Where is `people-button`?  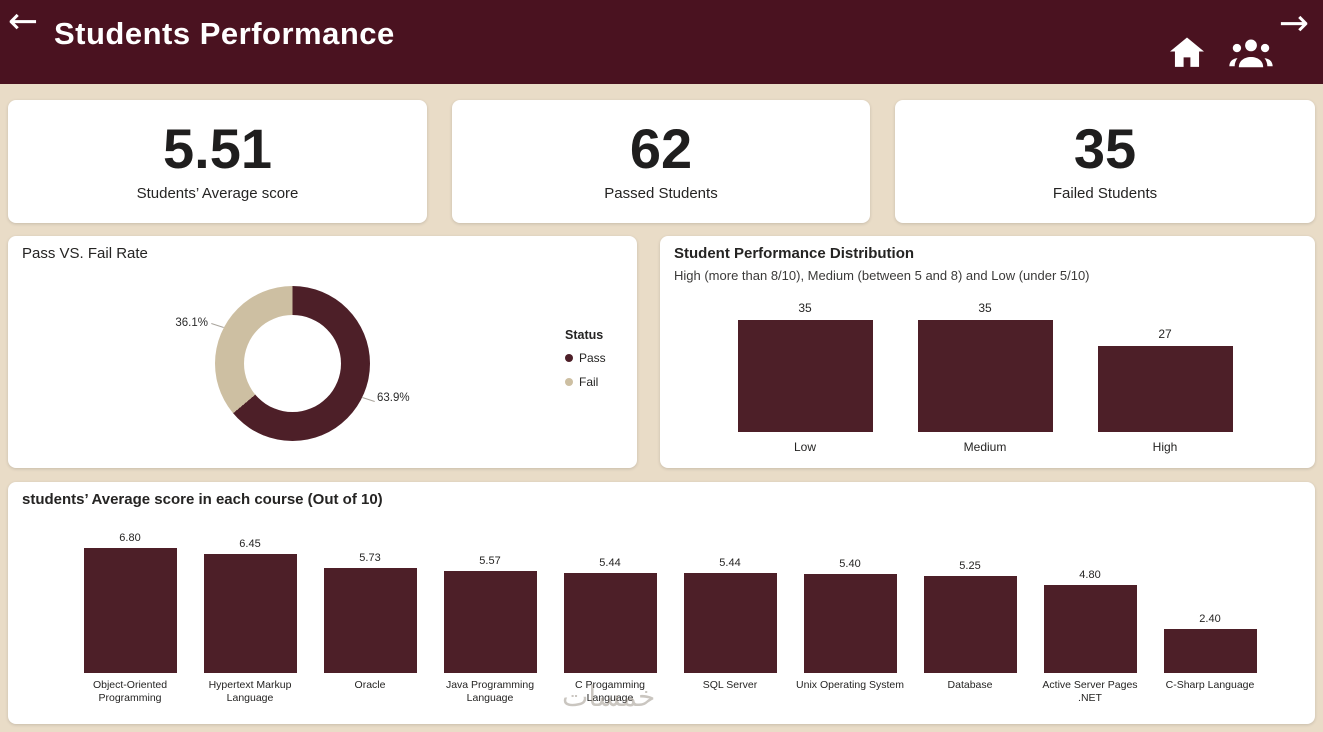 people-button is located at coordinates (1251, 53).